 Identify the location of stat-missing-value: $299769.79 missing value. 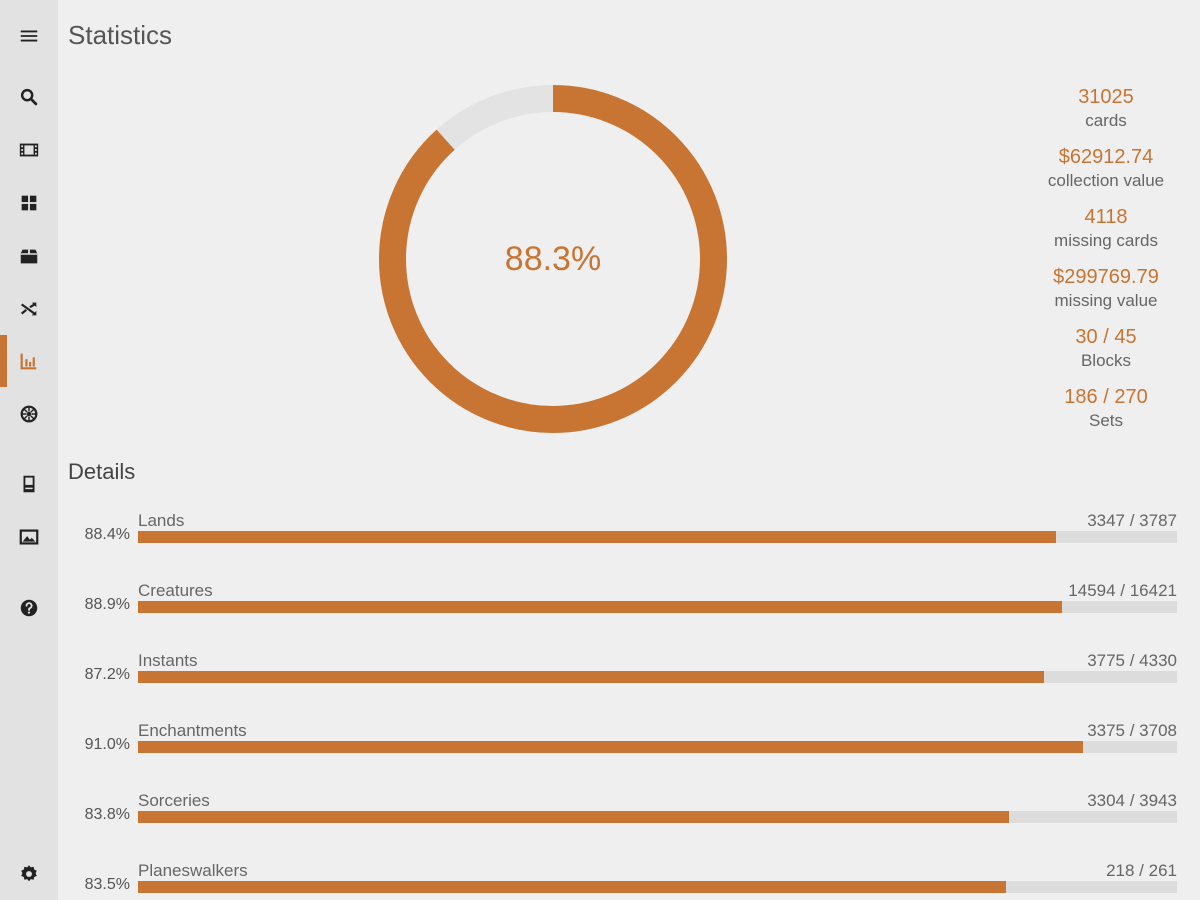
(1106, 294).